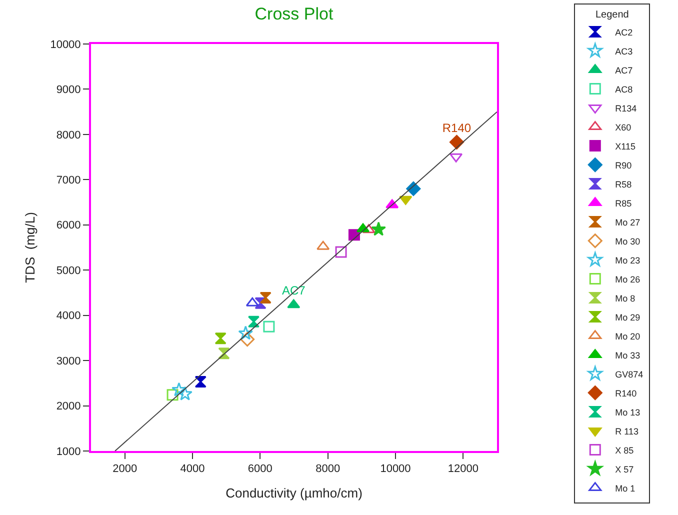 The height and width of the screenshot is (515, 678). Describe the element at coordinates (627, 412) in the screenshot. I see `legend-label: Mo 13` at that location.